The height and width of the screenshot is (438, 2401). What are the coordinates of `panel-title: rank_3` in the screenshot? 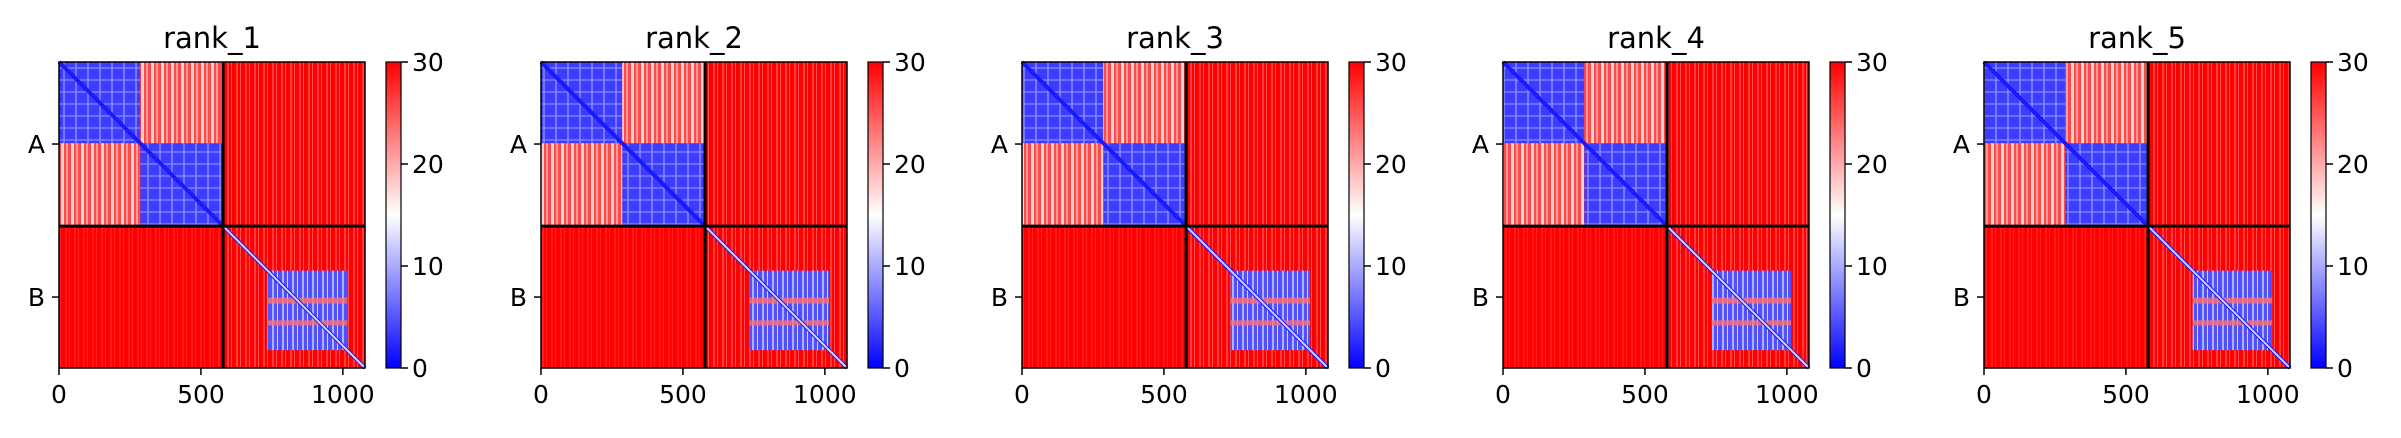 It's located at (1175, 38).